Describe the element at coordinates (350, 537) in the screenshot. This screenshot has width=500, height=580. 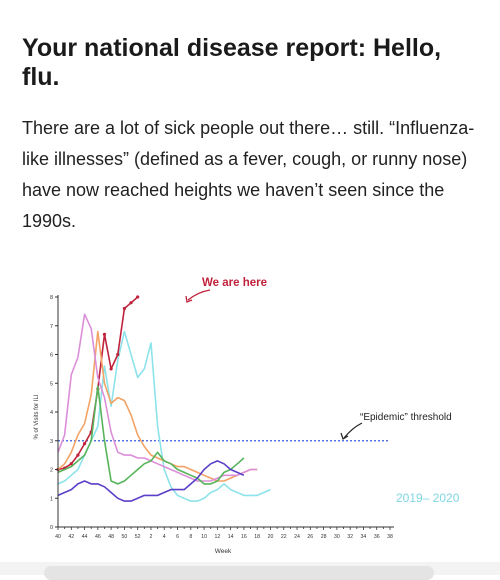
I see `x-tick-label: 32` at that location.